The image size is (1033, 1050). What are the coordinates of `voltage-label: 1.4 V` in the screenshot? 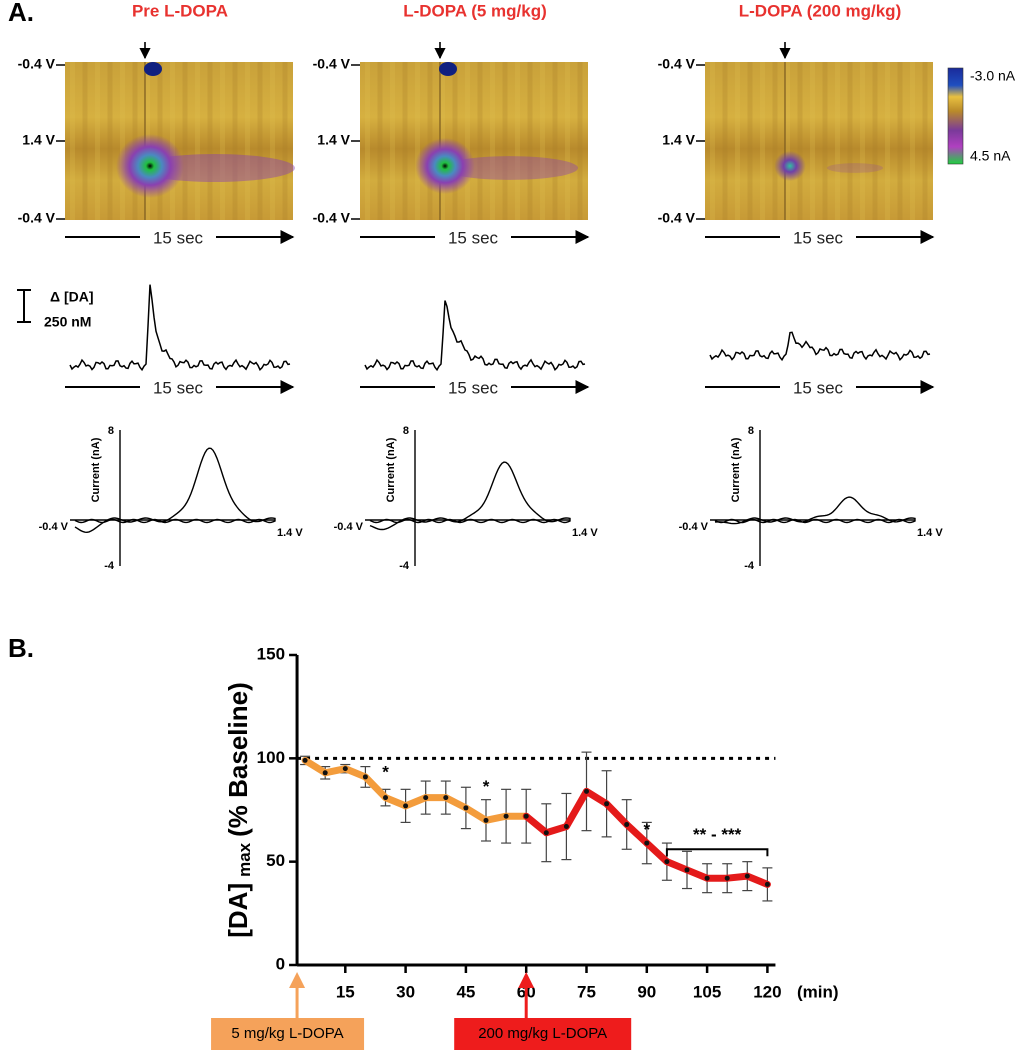 It's located at (333, 140).